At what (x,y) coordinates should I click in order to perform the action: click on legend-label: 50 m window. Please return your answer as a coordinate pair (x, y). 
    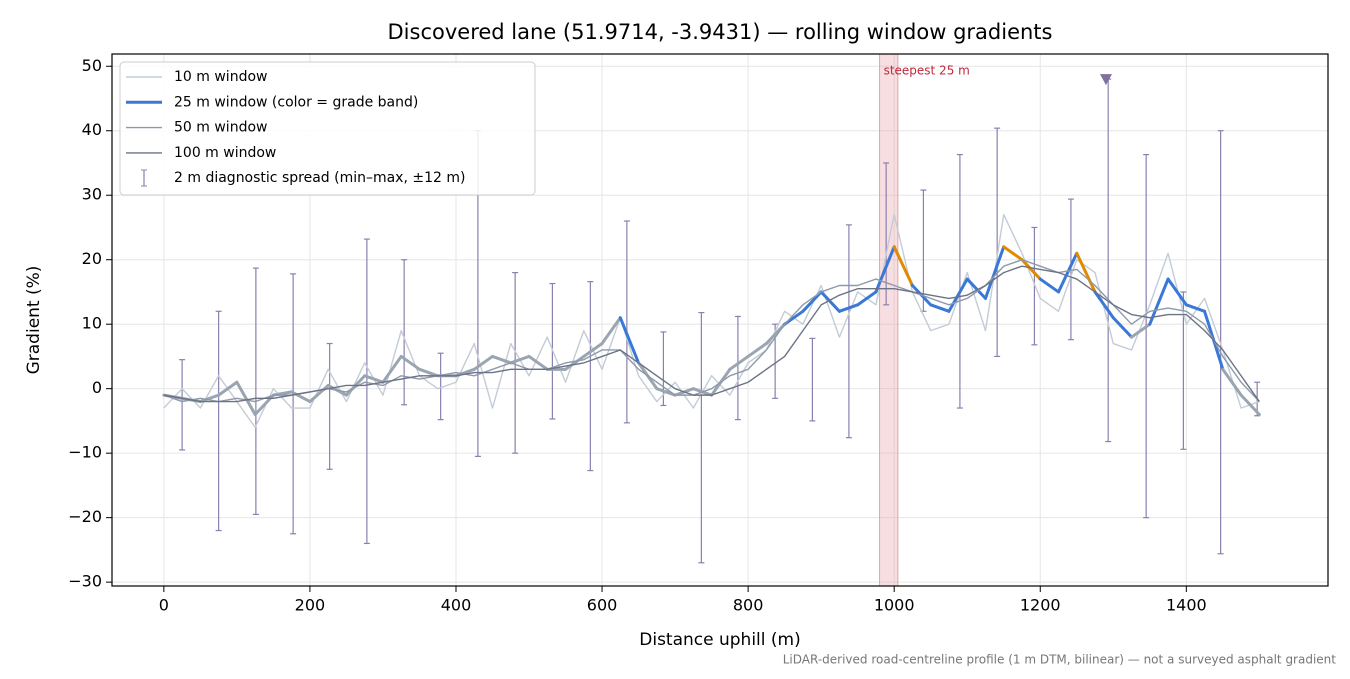
    Looking at the image, I should click on (220, 128).